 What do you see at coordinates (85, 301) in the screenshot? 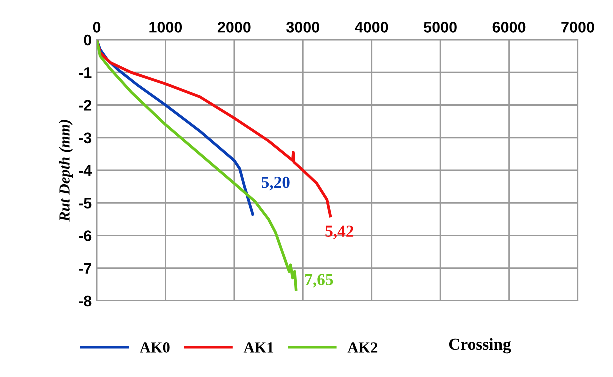
I see `y-tick-label: -8` at bounding box center [85, 301].